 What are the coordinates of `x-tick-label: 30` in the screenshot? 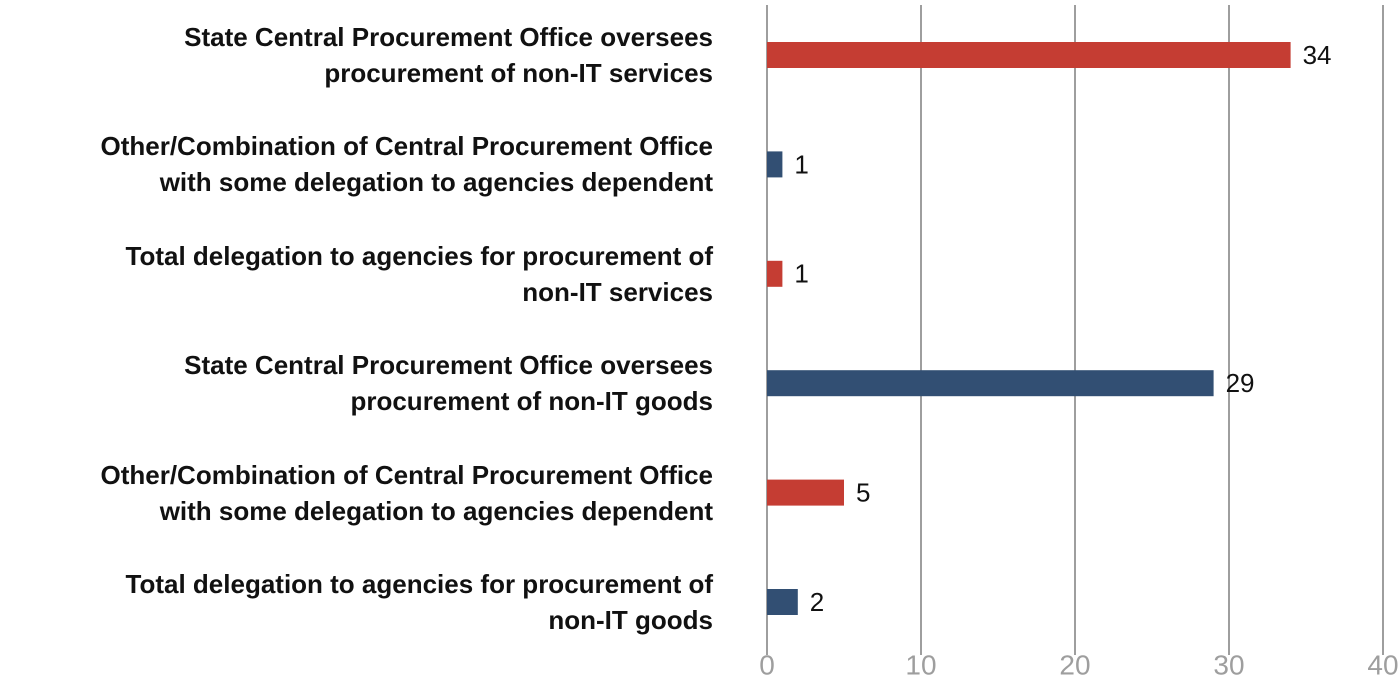 It's located at (1228, 663).